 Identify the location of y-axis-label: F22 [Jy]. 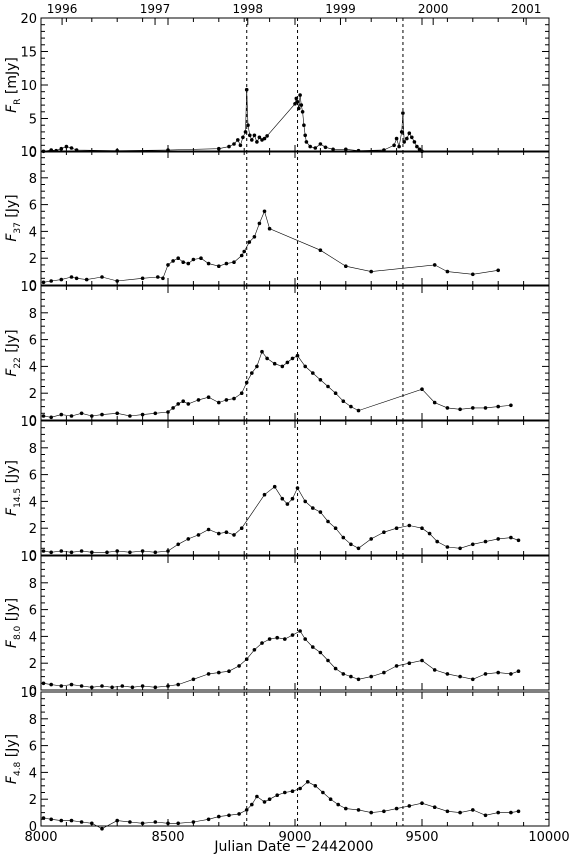
(13, 352).